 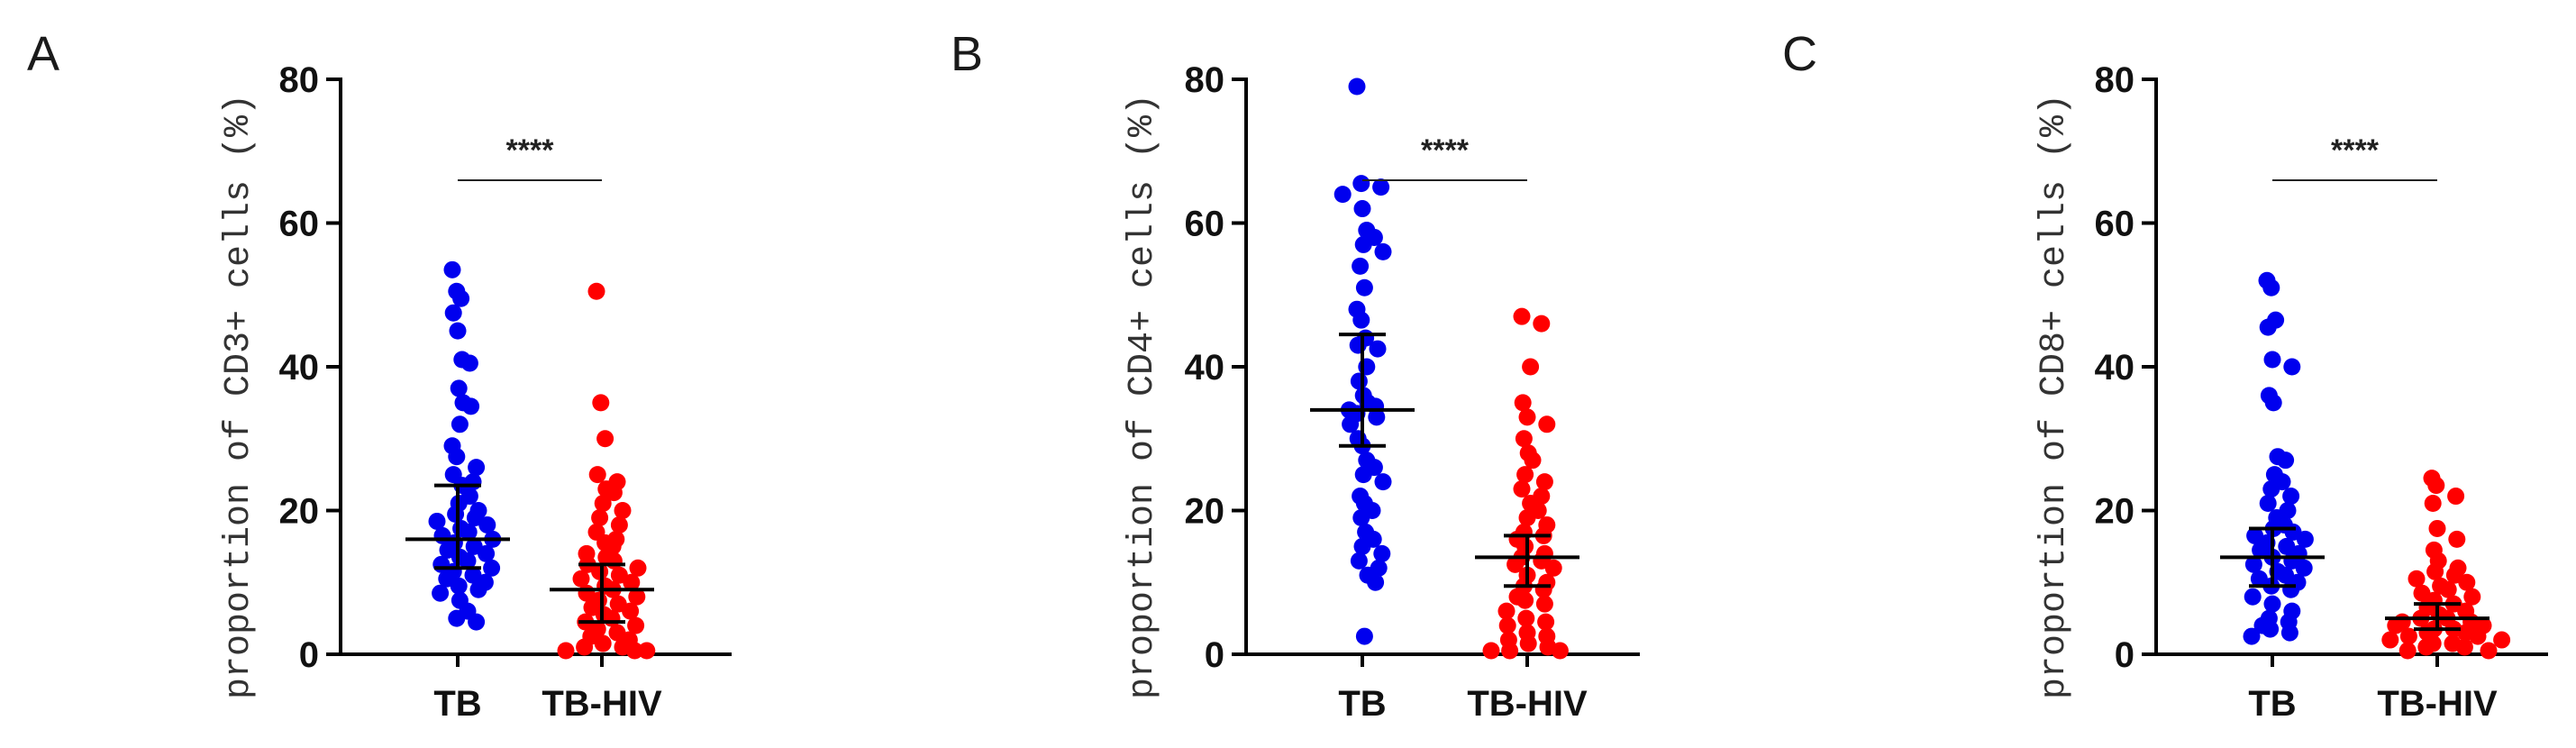 I want to click on axes-a, so click(x=535, y=372).